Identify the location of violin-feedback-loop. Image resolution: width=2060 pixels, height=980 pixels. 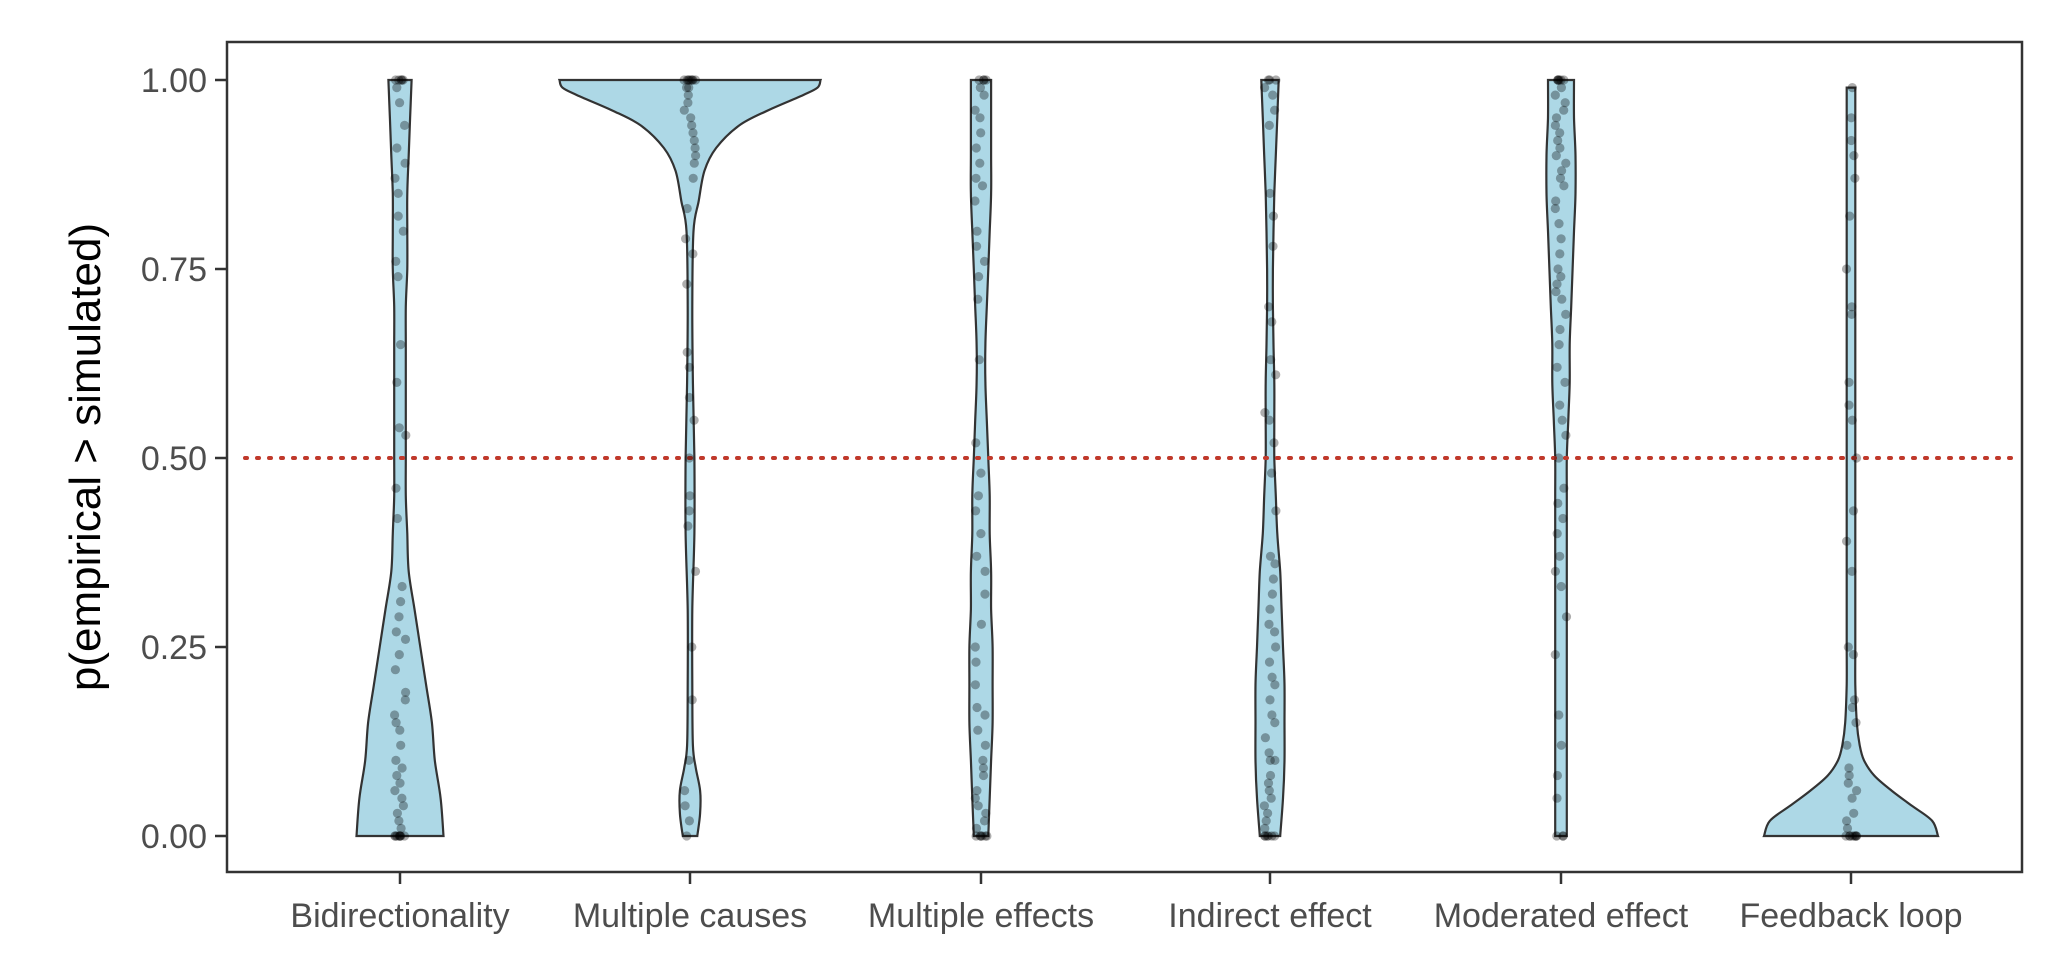
(1851, 462).